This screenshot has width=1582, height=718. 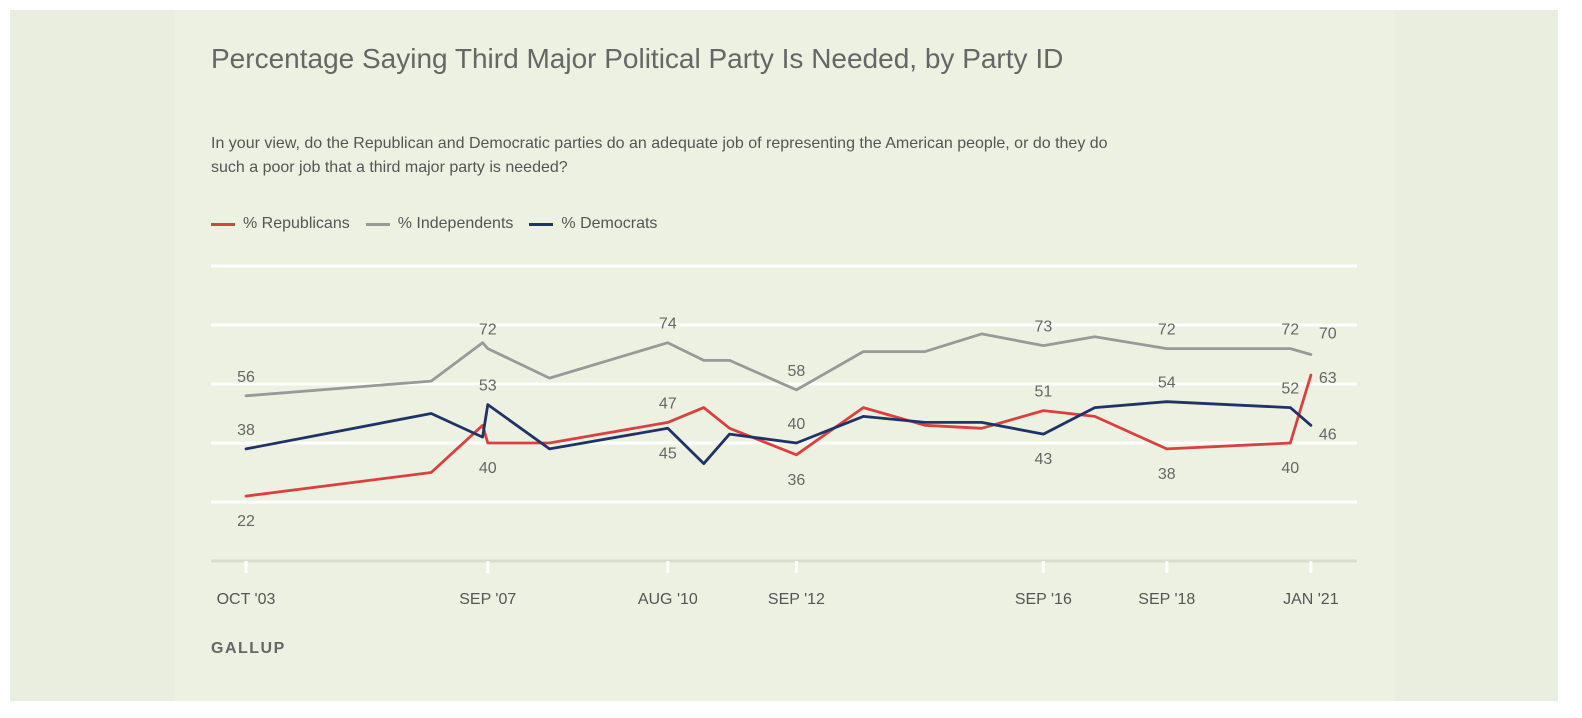 What do you see at coordinates (1043, 459) in the screenshot?
I see `data-label: 43` at bounding box center [1043, 459].